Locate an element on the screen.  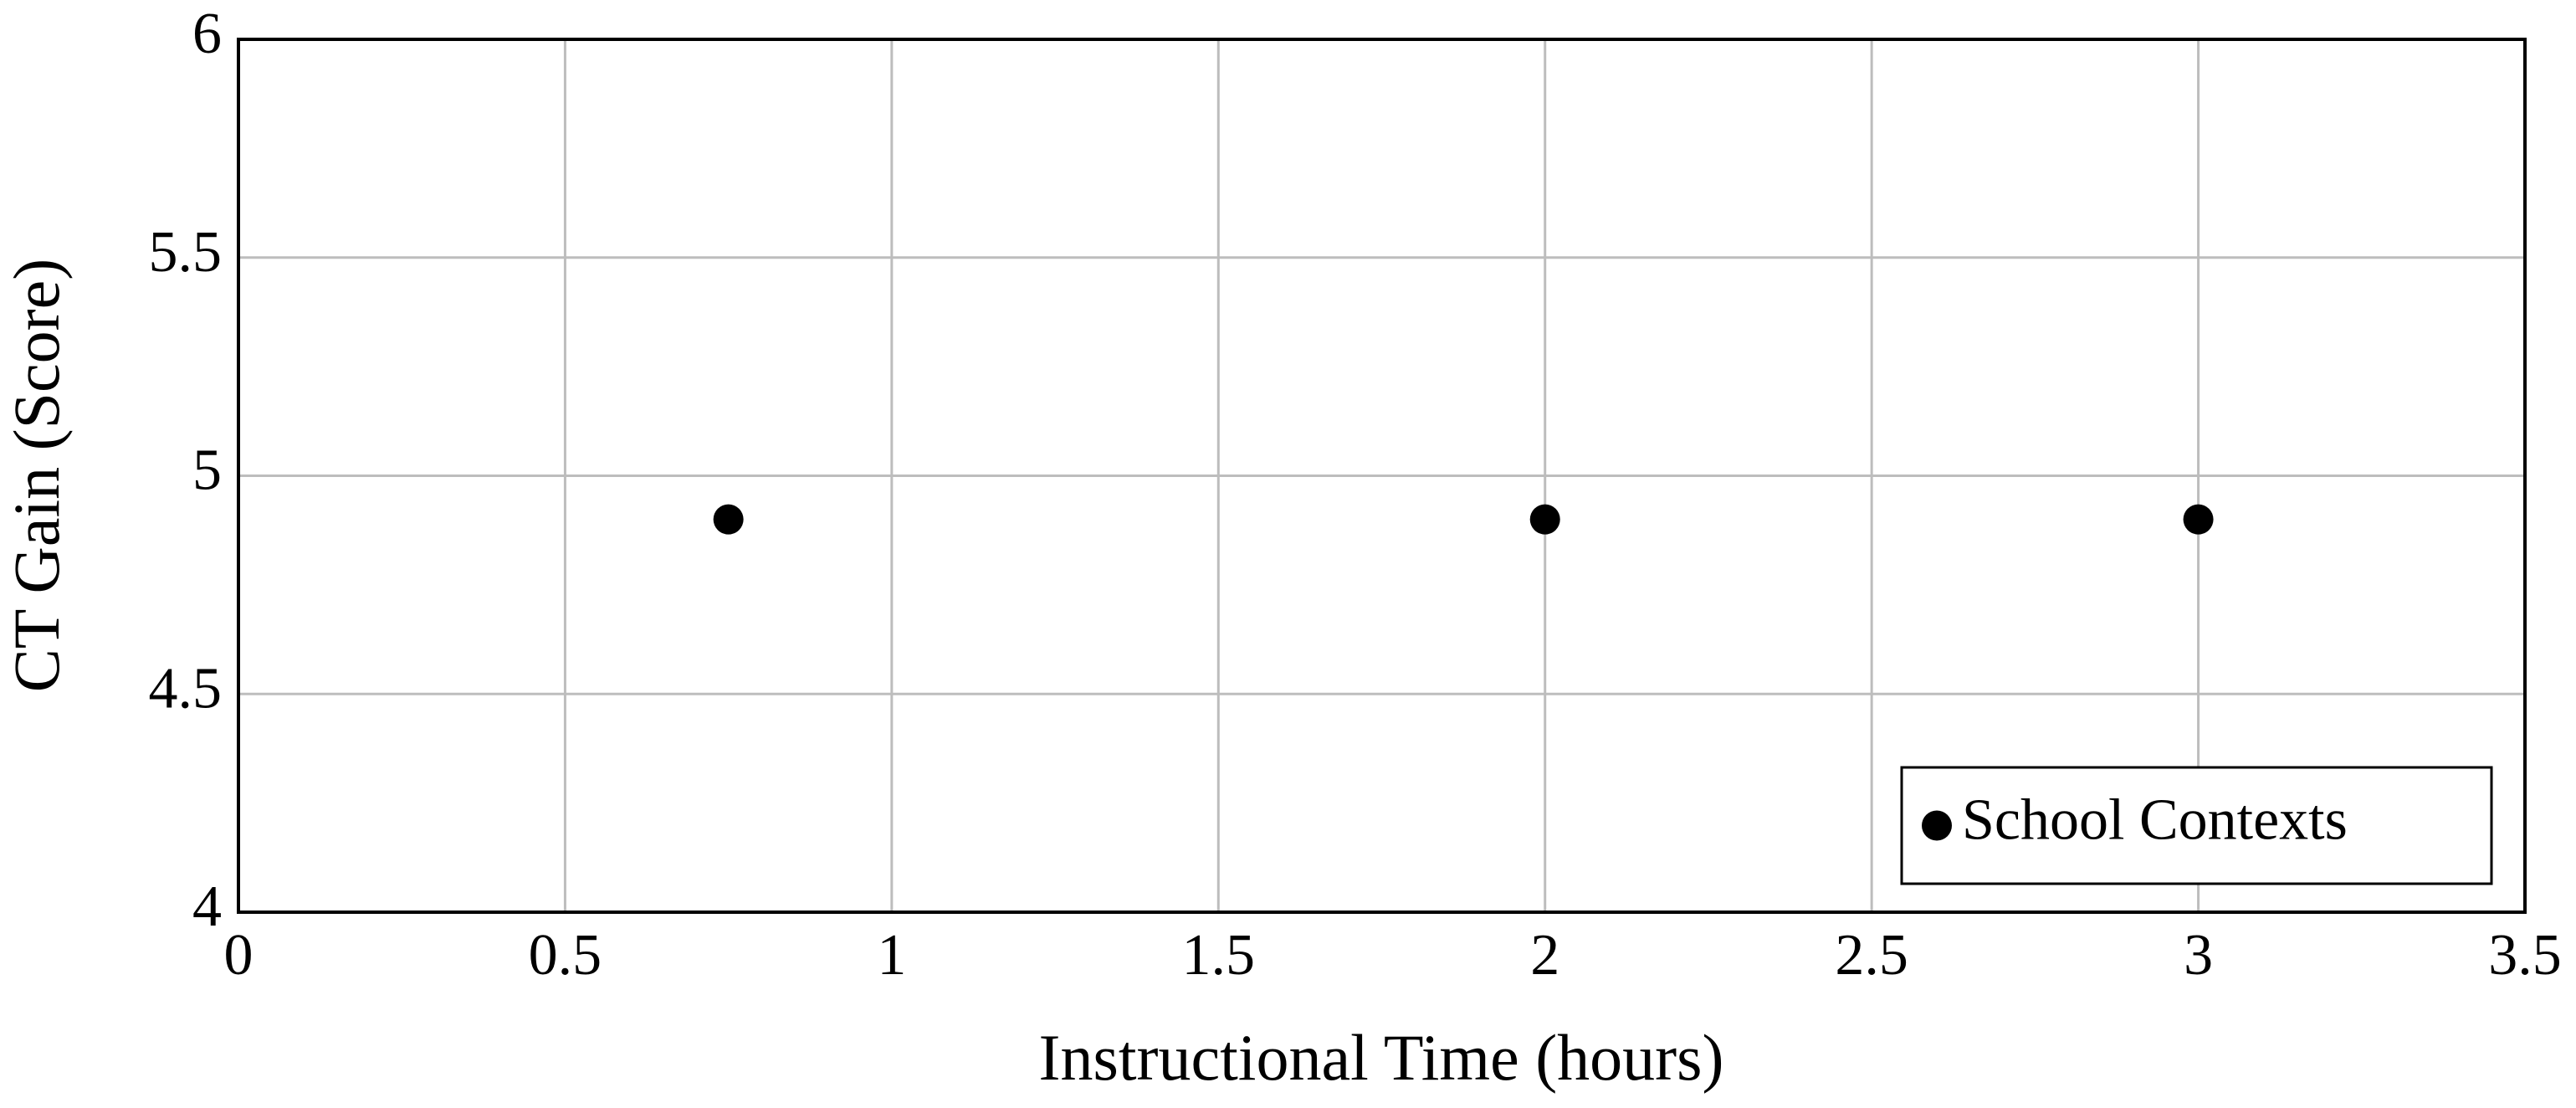
legend-label: School Contexts is located at coordinates (2155, 821).